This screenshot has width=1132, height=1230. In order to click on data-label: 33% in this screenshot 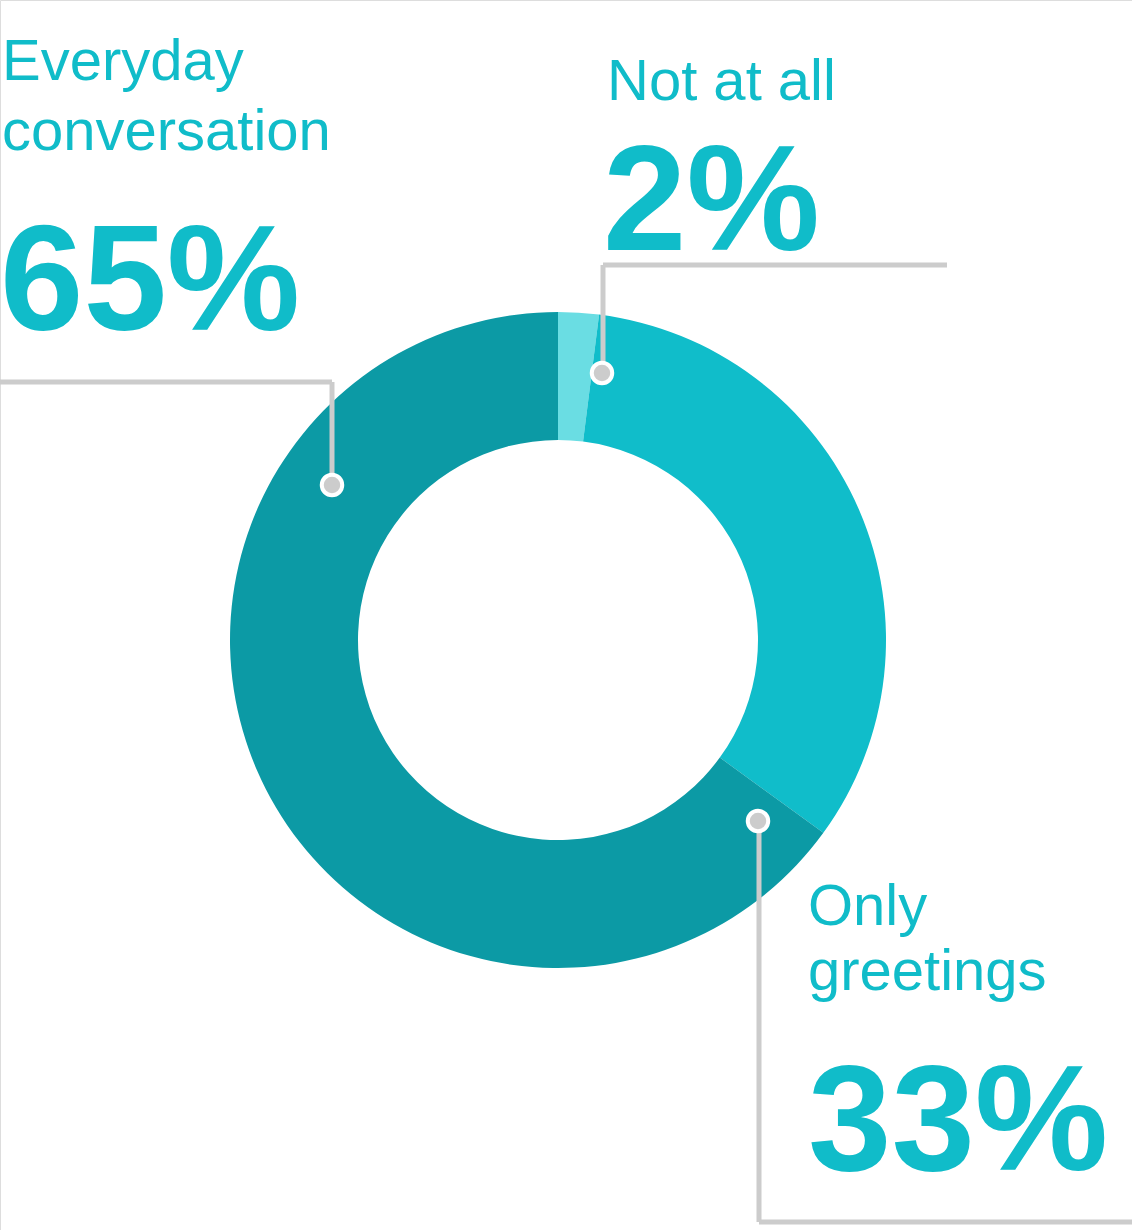, I will do `click(958, 1118)`.